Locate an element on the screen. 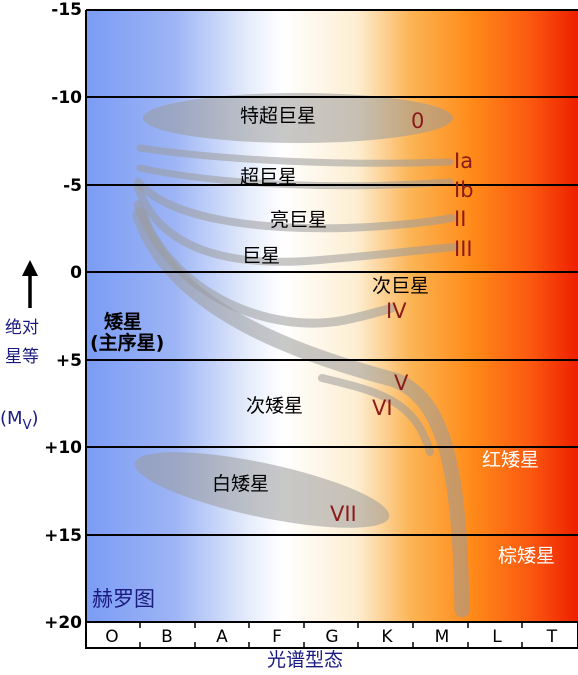 Image resolution: width=578 pixels, height=675 pixels. label-supergiants: 超巨星 is located at coordinates (268, 177).